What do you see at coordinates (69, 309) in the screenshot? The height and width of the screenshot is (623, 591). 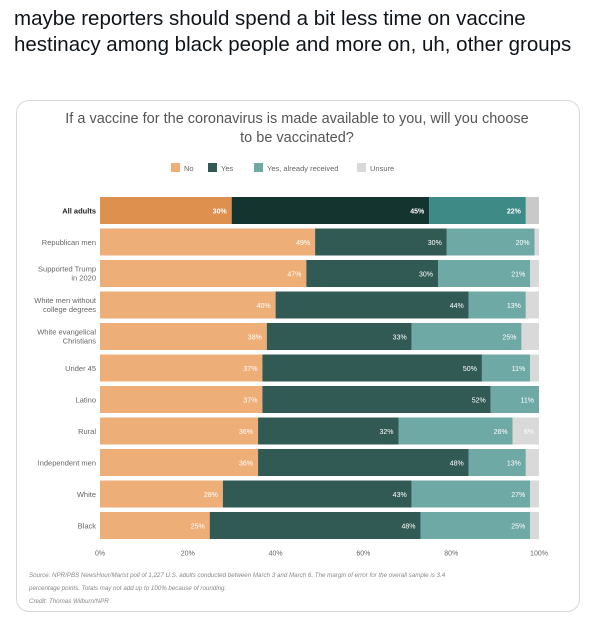 I see `category-label: college degrees` at bounding box center [69, 309].